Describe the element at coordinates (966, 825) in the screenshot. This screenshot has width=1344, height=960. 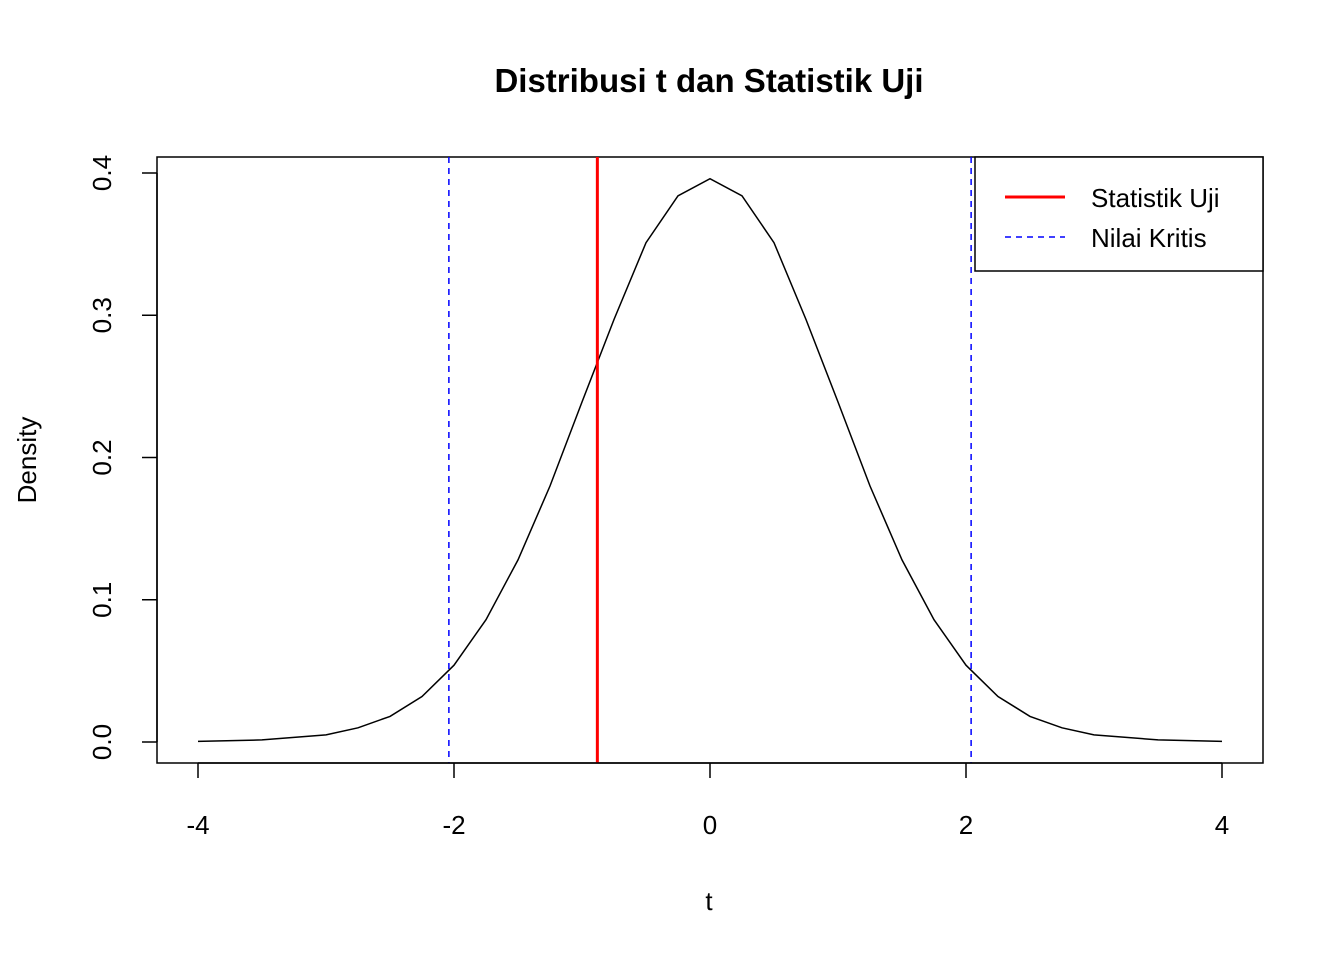
I see `x-tick-label: 2` at that location.